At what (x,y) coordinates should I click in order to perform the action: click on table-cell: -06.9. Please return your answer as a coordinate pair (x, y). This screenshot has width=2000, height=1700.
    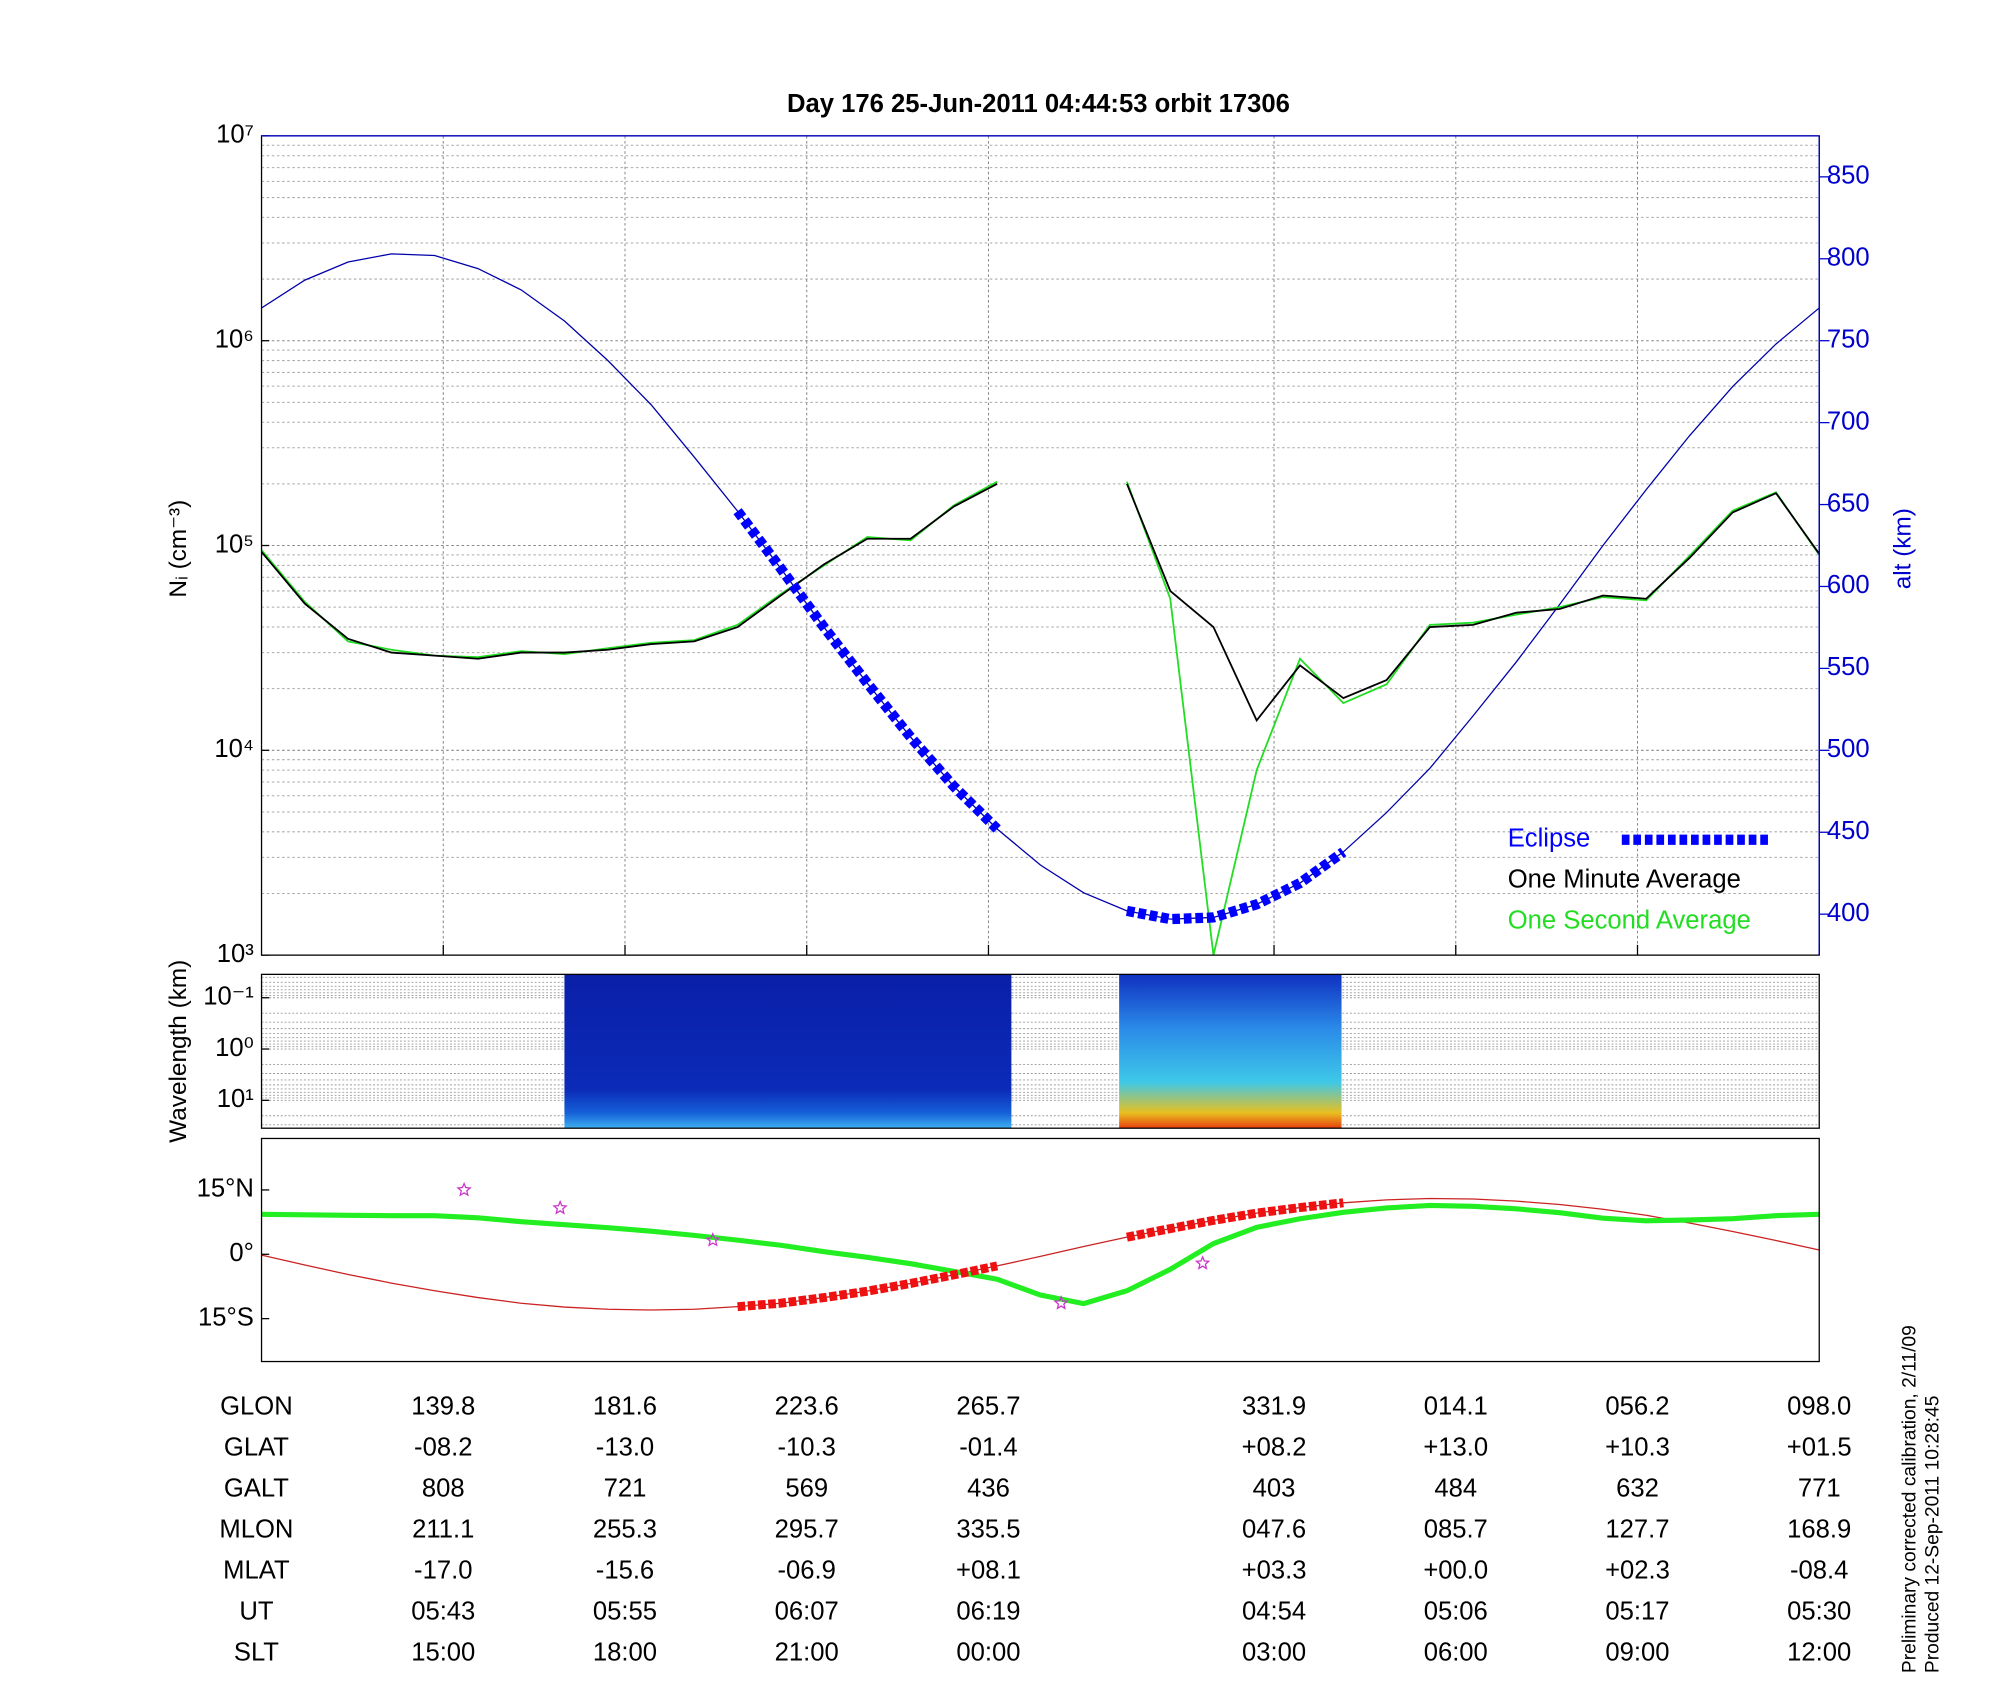
    Looking at the image, I should click on (807, 1571).